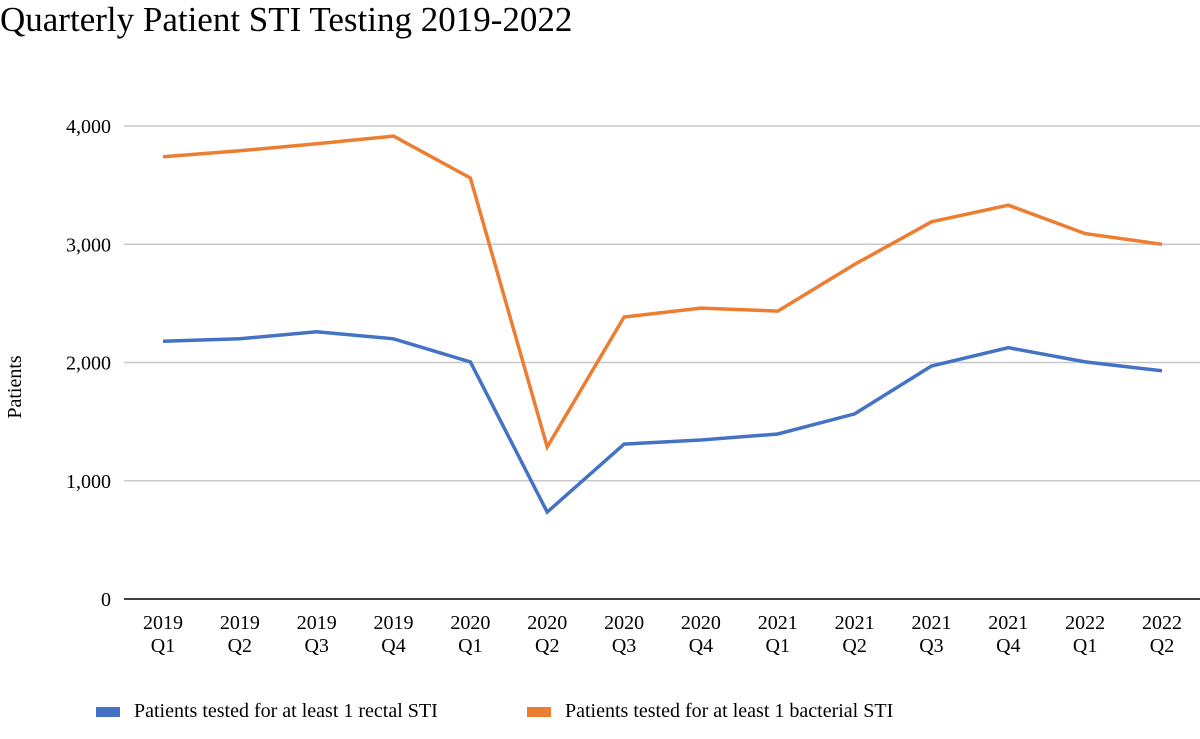 The image size is (1200, 739). What do you see at coordinates (778, 634) in the screenshot?
I see `x-tick-label: 2021 Q1` at bounding box center [778, 634].